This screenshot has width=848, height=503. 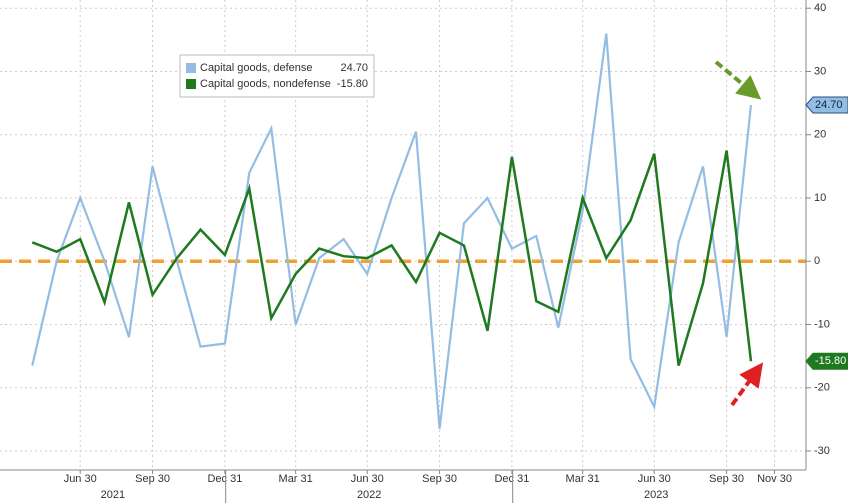 What do you see at coordinates (829, 105) in the screenshot?
I see `value-tag-label: 24.70` at bounding box center [829, 105].